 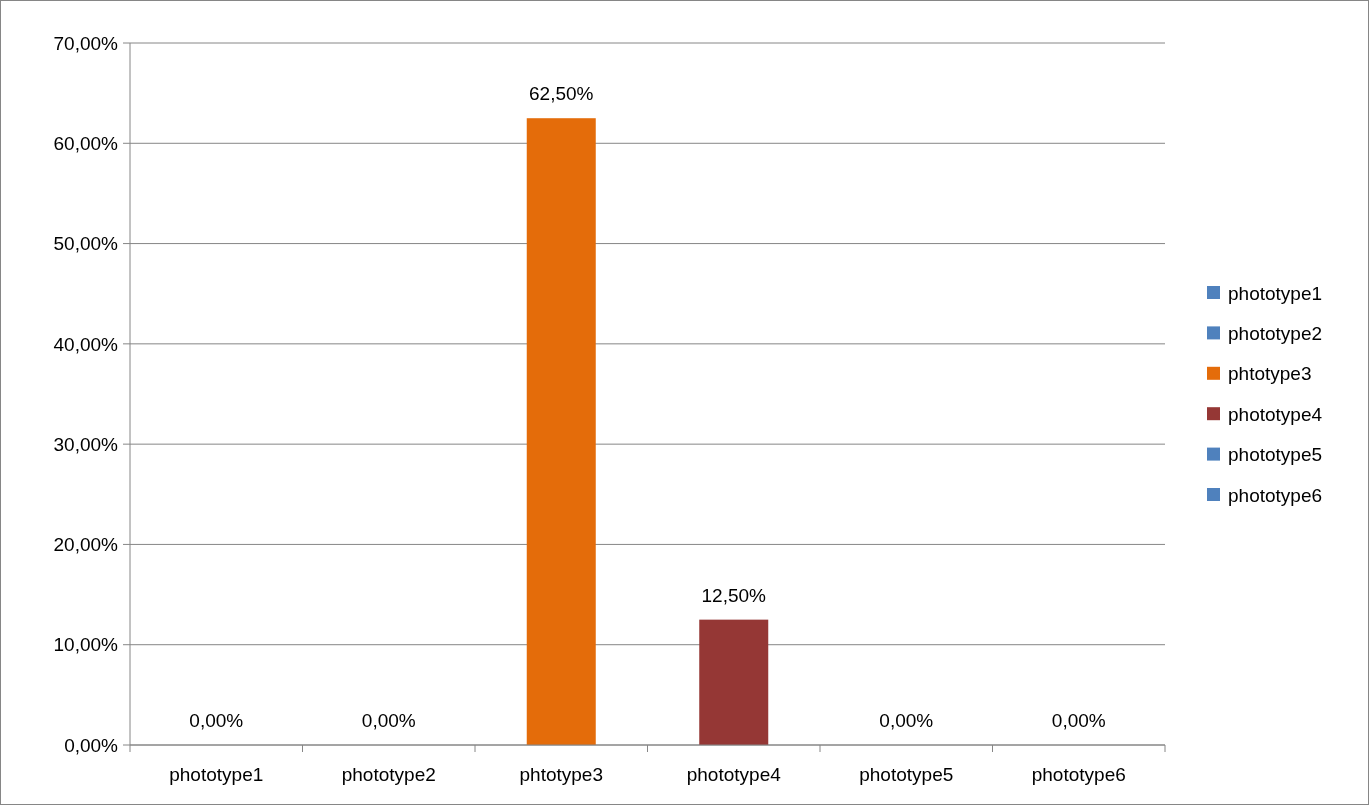 I want to click on y-tick-label: 10,00%, so click(x=86, y=645).